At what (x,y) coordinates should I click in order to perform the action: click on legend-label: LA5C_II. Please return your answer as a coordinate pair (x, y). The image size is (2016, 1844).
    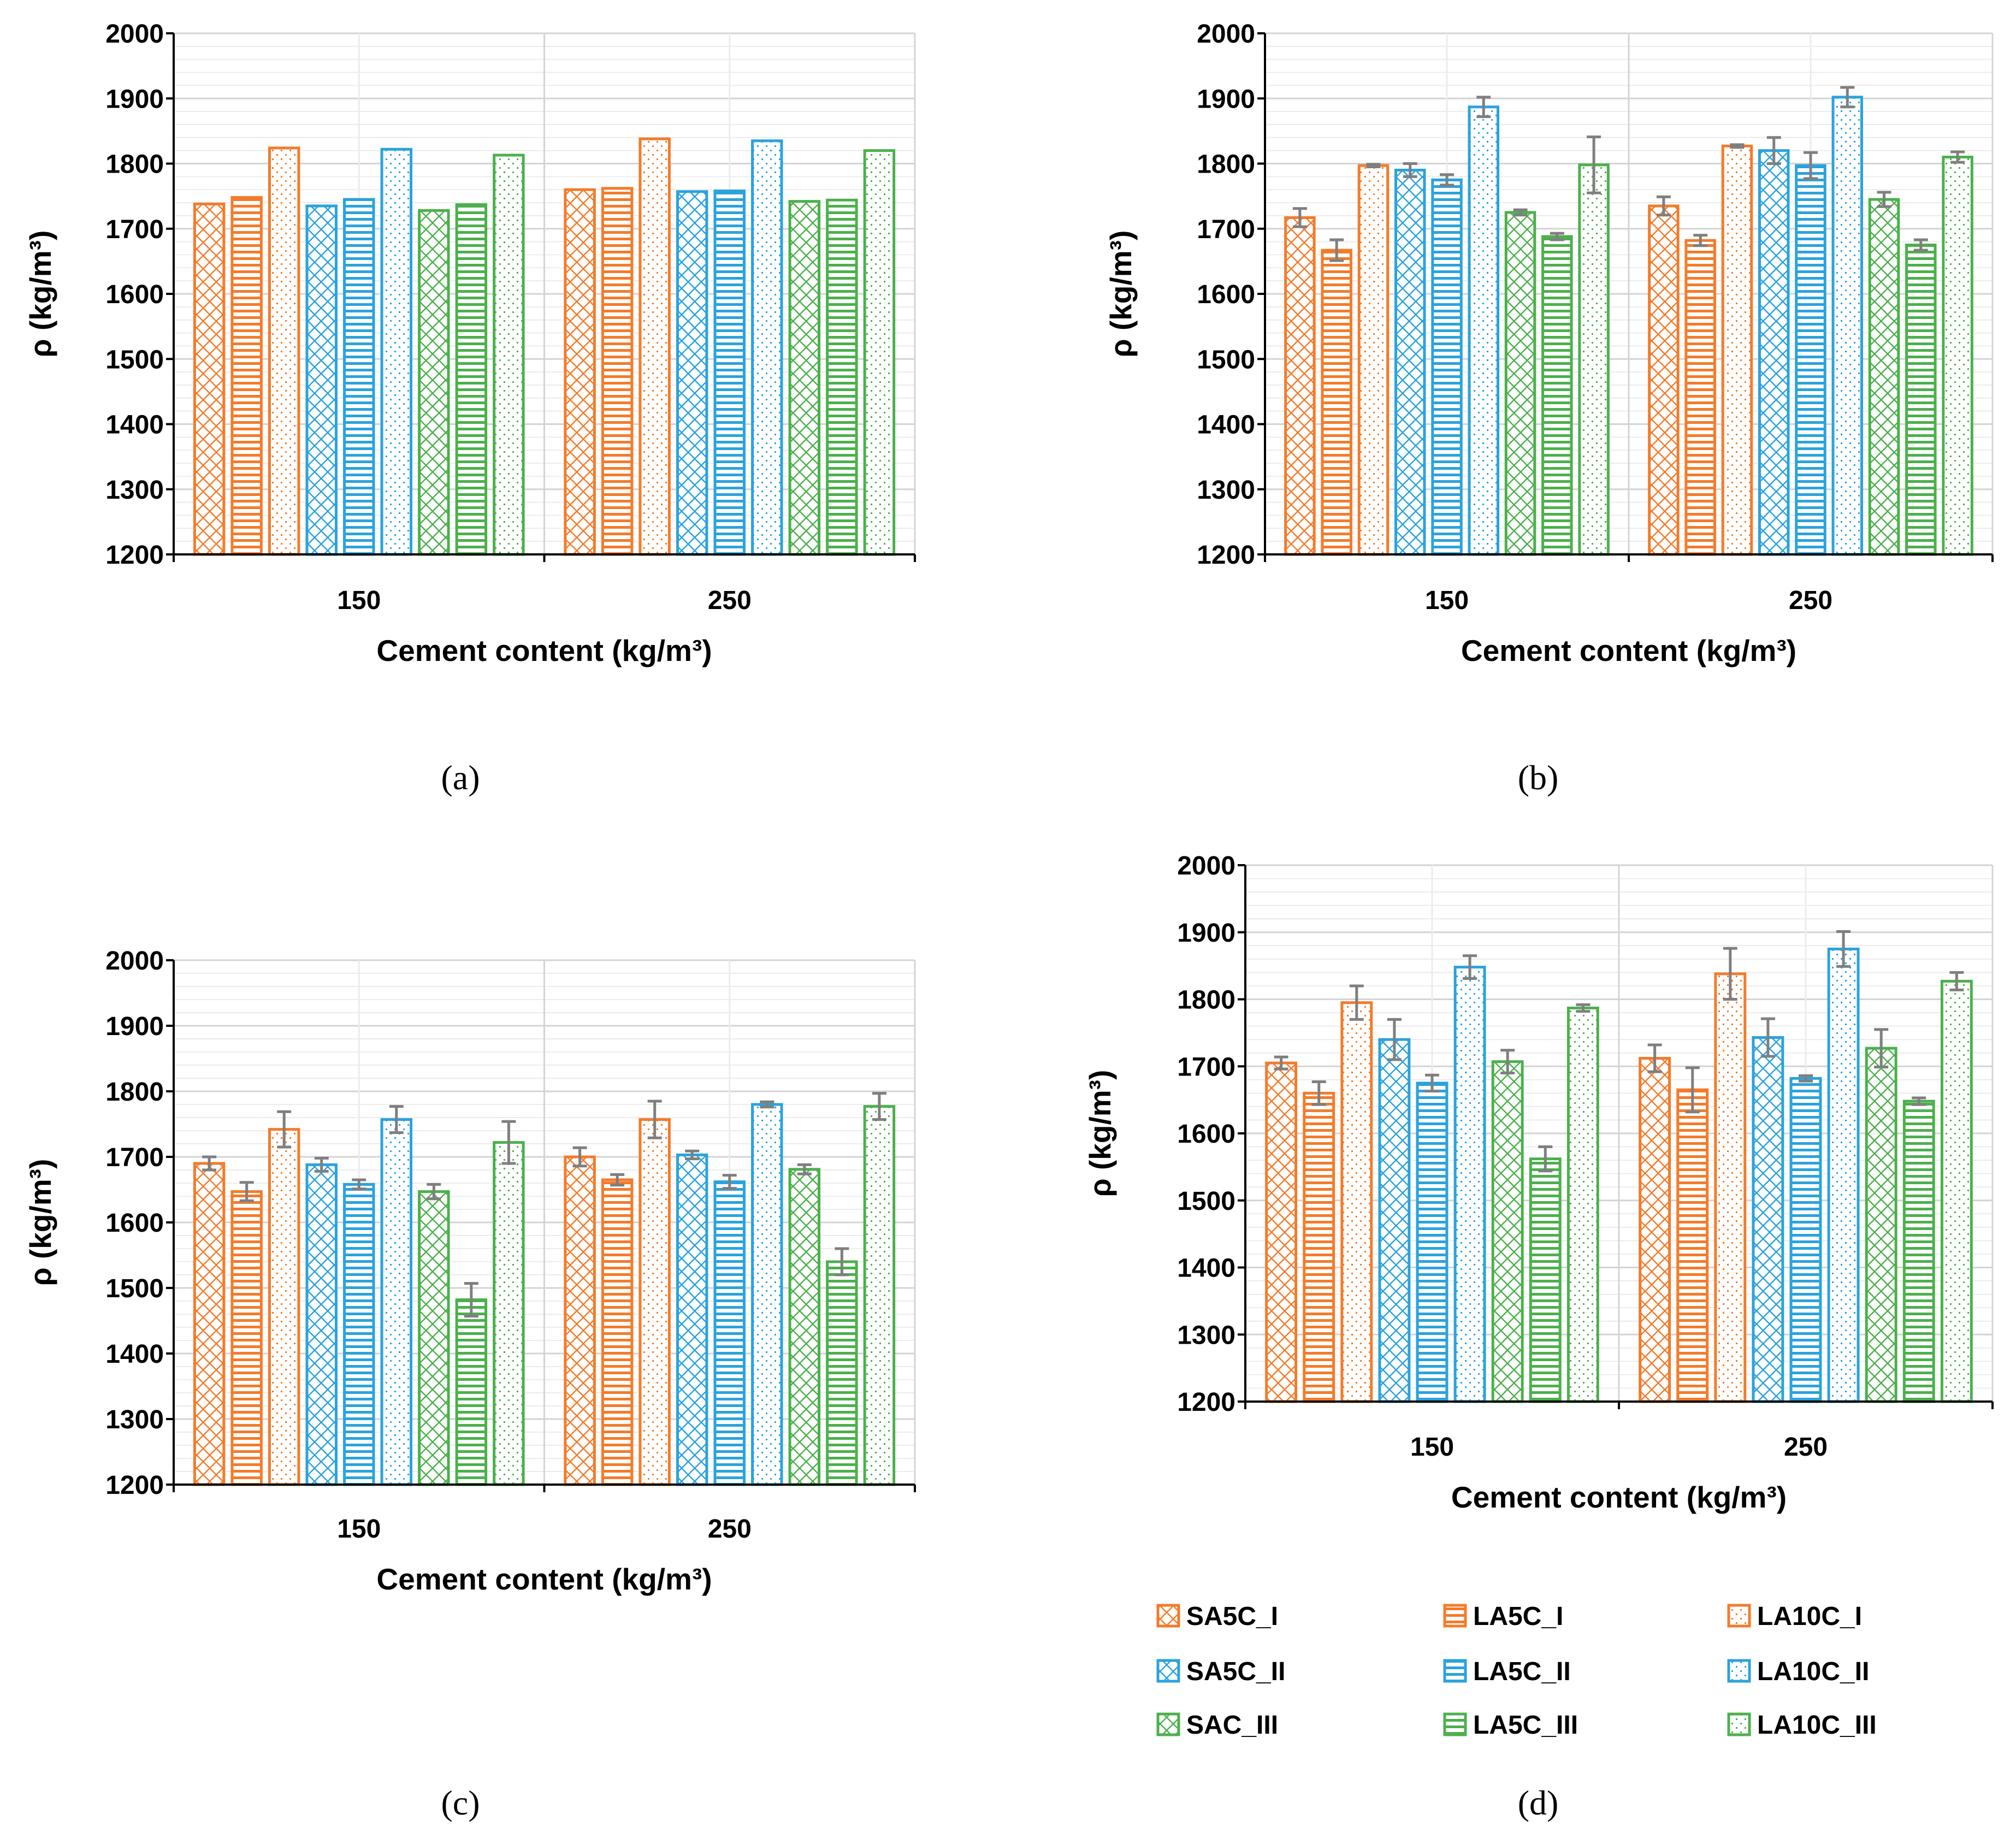
    Looking at the image, I should click on (1522, 1671).